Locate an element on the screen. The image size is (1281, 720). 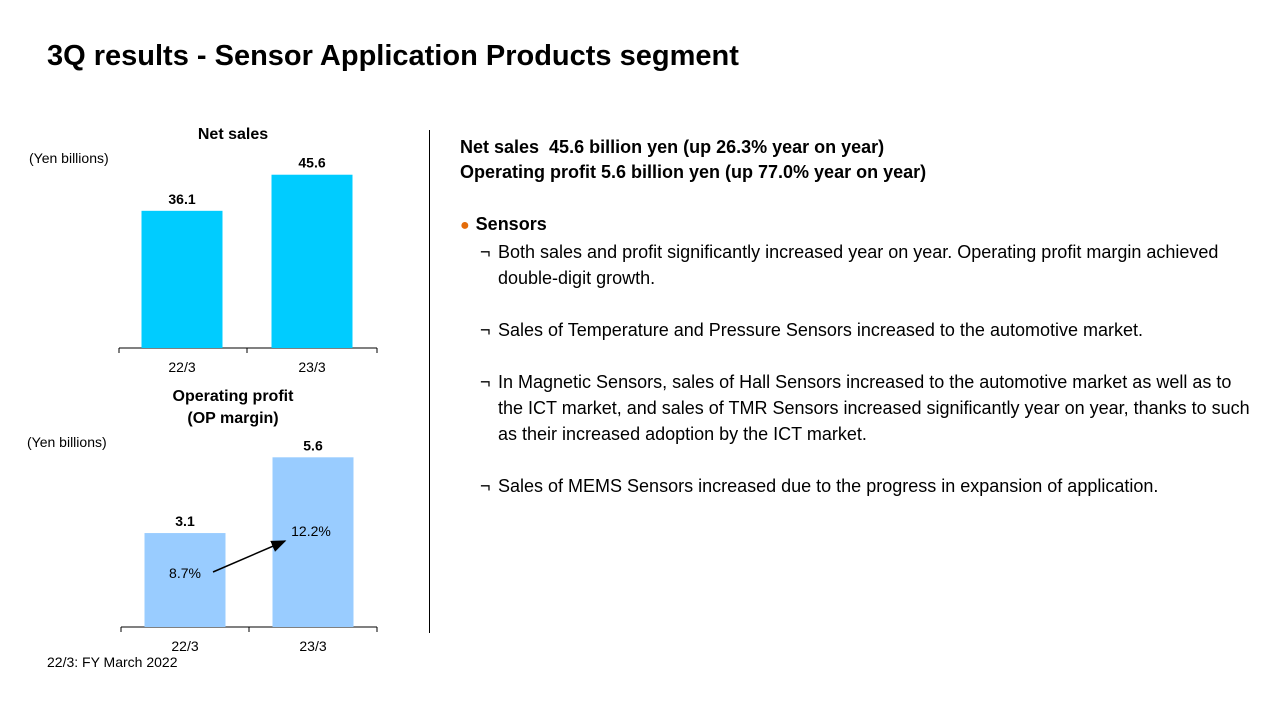
vertical-divider is located at coordinates (429, 381).